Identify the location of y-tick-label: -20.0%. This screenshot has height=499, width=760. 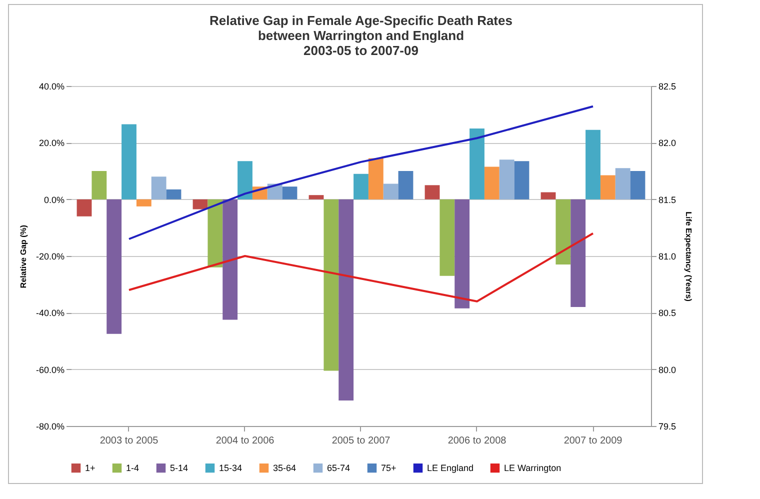
(50, 257).